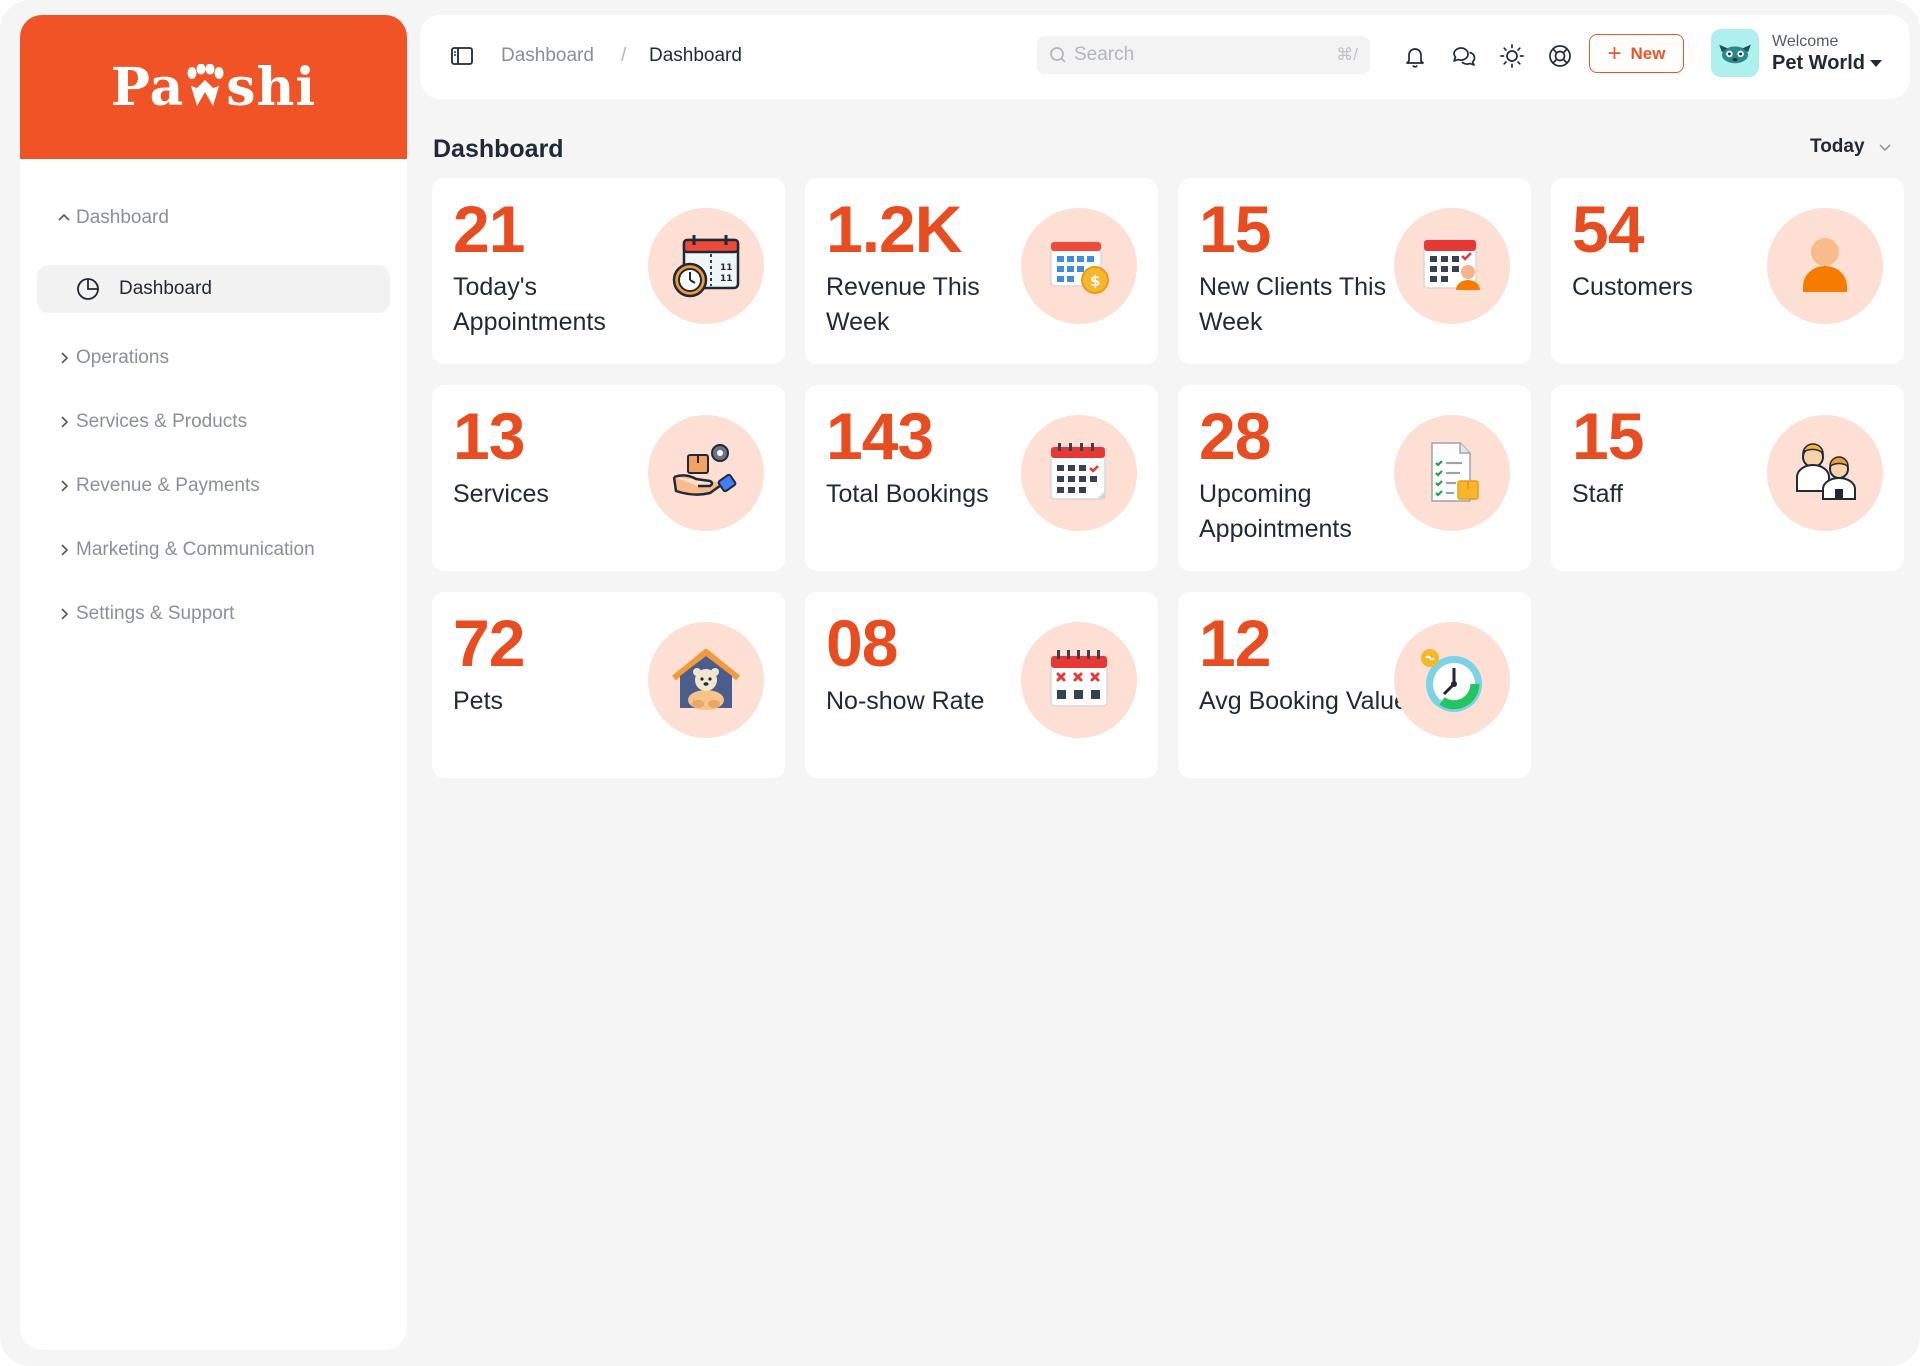 This screenshot has width=1920, height=1366. What do you see at coordinates (489, 229) in the screenshot?
I see `stat-value: 21` at bounding box center [489, 229].